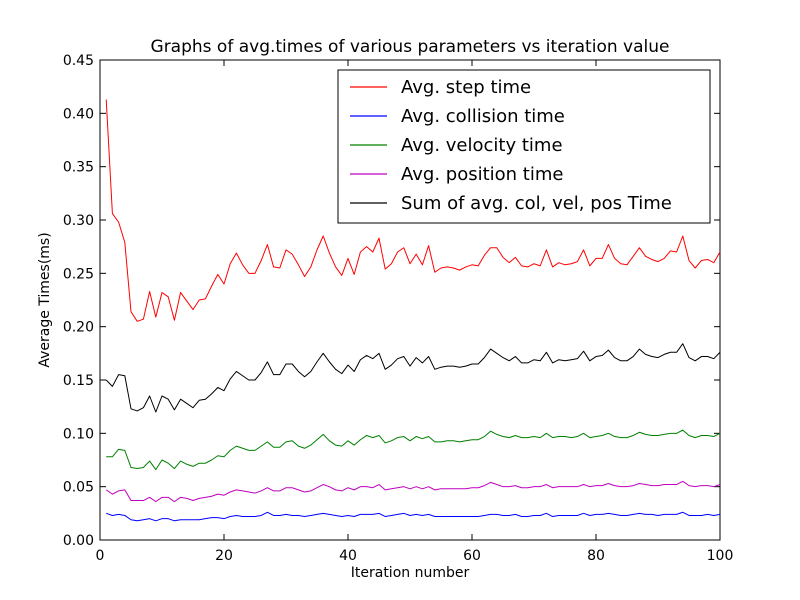  Describe the element at coordinates (472, 556) in the screenshot. I see `x-tick-label: 60` at that location.